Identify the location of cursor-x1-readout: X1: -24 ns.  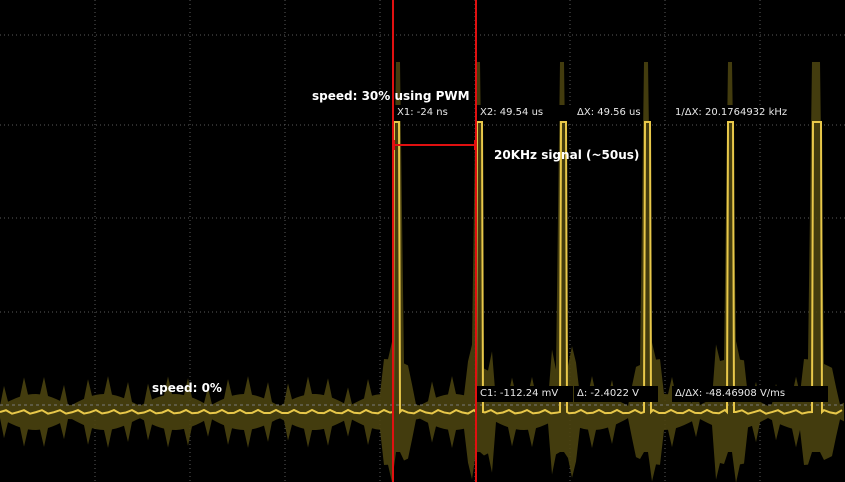
(422, 113).